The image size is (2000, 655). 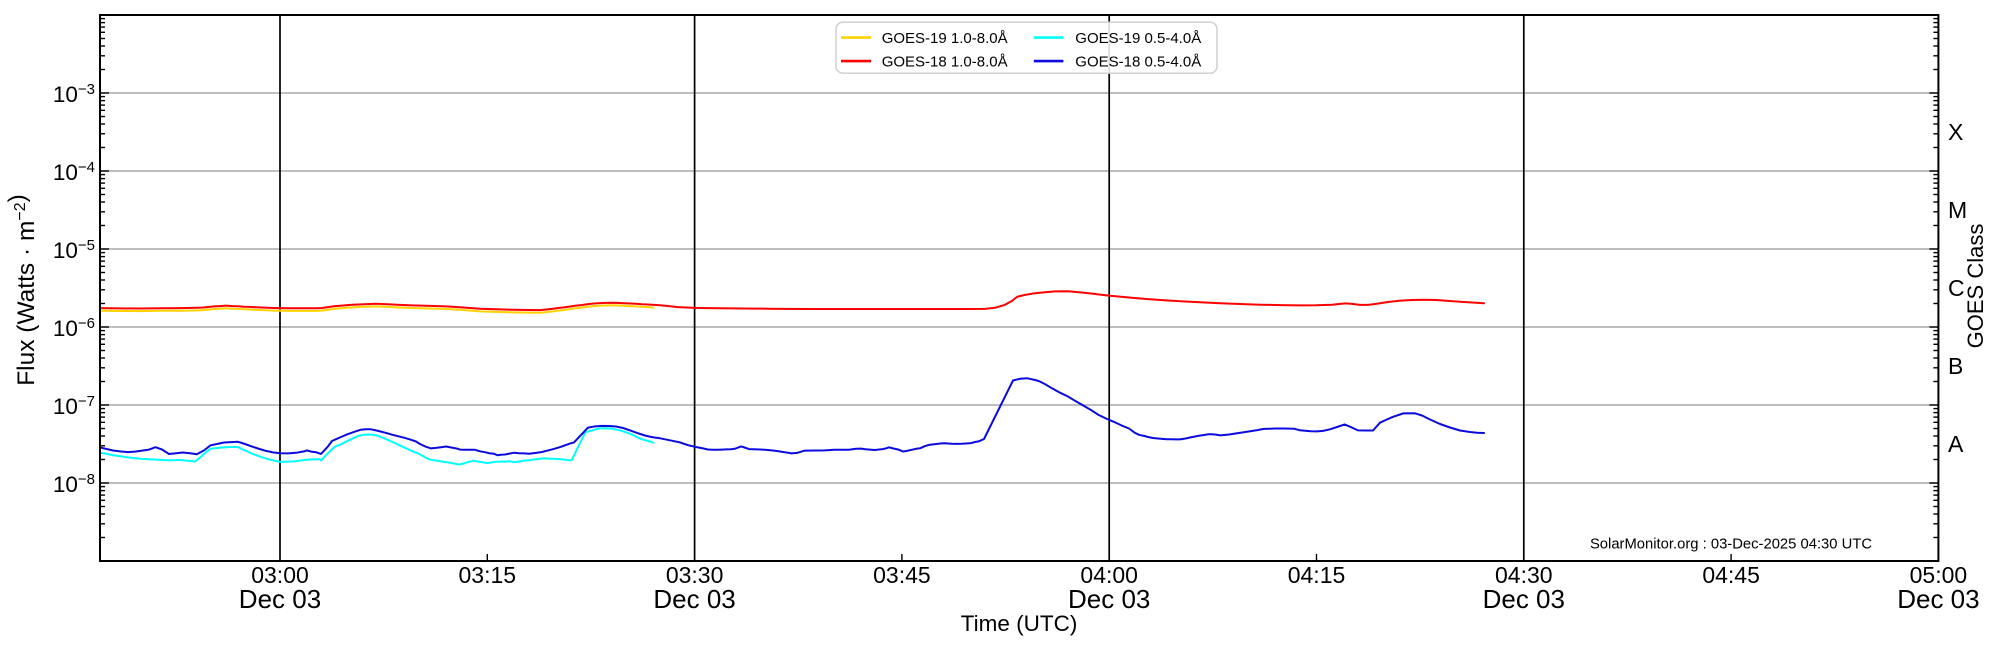 I want to click on svg-text: 04:00, so click(x=1109, y=575).